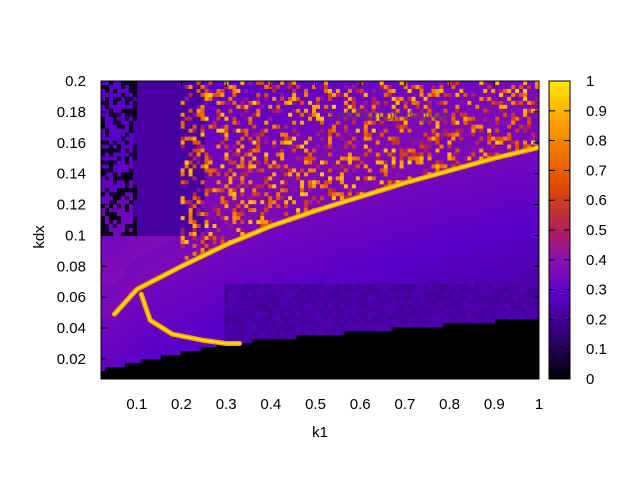 This screenshot has width=640, height=480. What do you see at coordinates (75, 235) in the screenshot?
I see `y-tick-label: 0.1` at bounding box center [75, 235].